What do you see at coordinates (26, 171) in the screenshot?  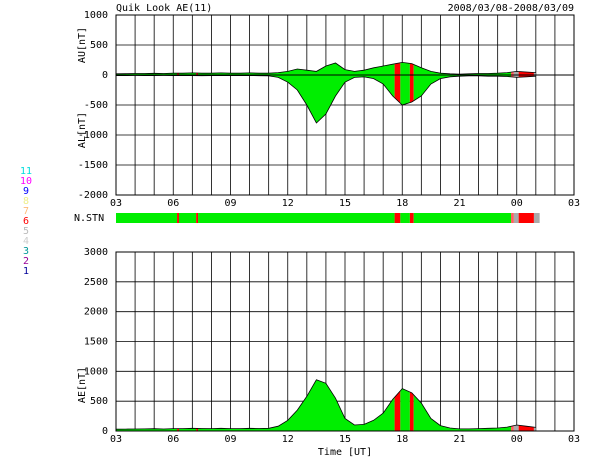 I see `legend-entry: 11` at bounding box center [26, 171].